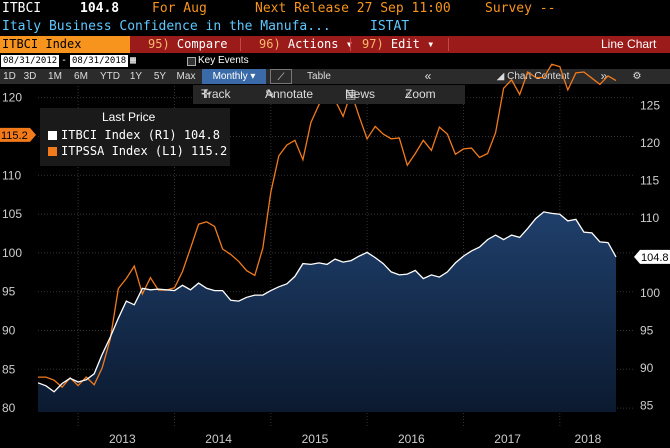  What do you see at coordinates (649, 218) in the screenshot?
I see `right-tick-label: 110` at bounding box center [649, 218].